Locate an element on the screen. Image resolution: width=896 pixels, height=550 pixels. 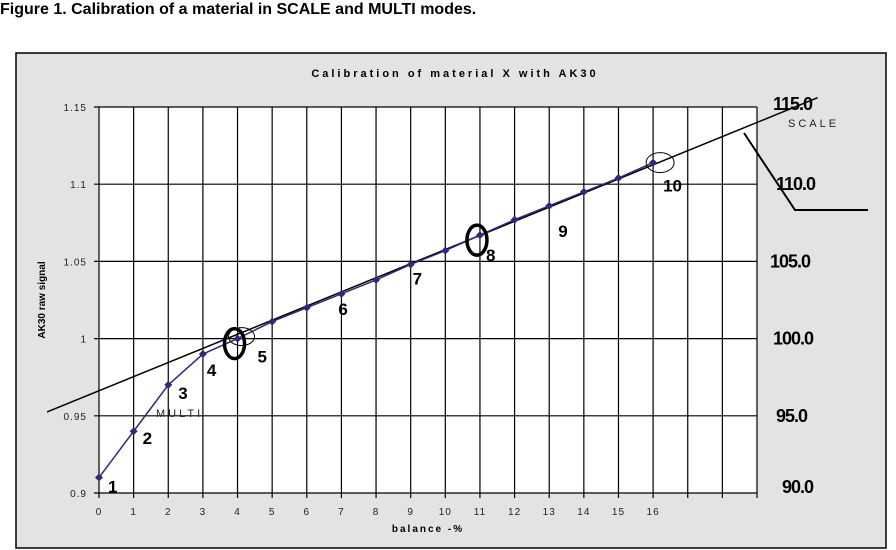
x-tick-label: 15 is located at coordinates (618, 512).